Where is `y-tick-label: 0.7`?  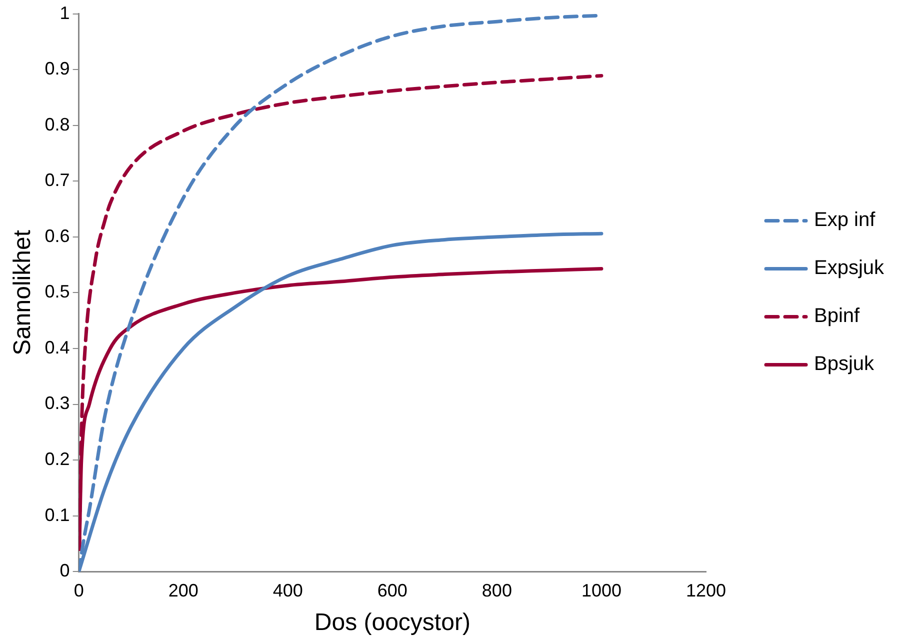 y-tick-label: 0.7 is located at coordinates (57, 180).